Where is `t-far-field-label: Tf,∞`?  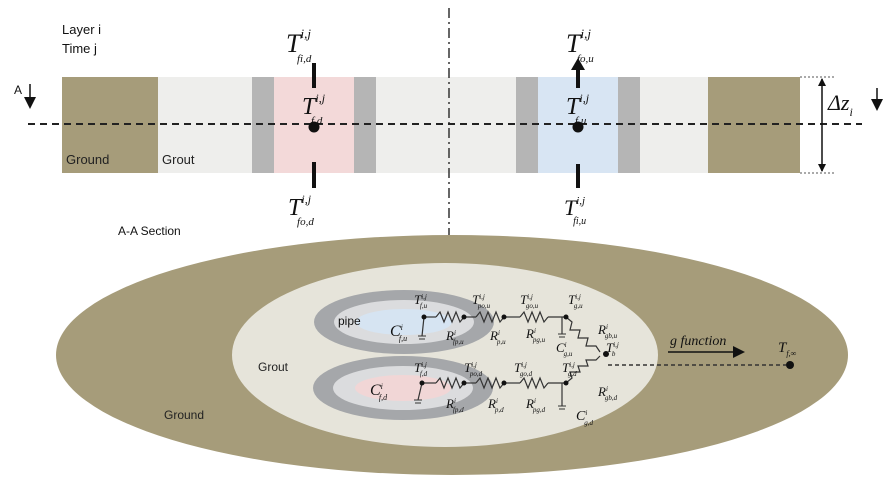
t-far-field-label: Tf,∞ is located at coordinates (787, 349).